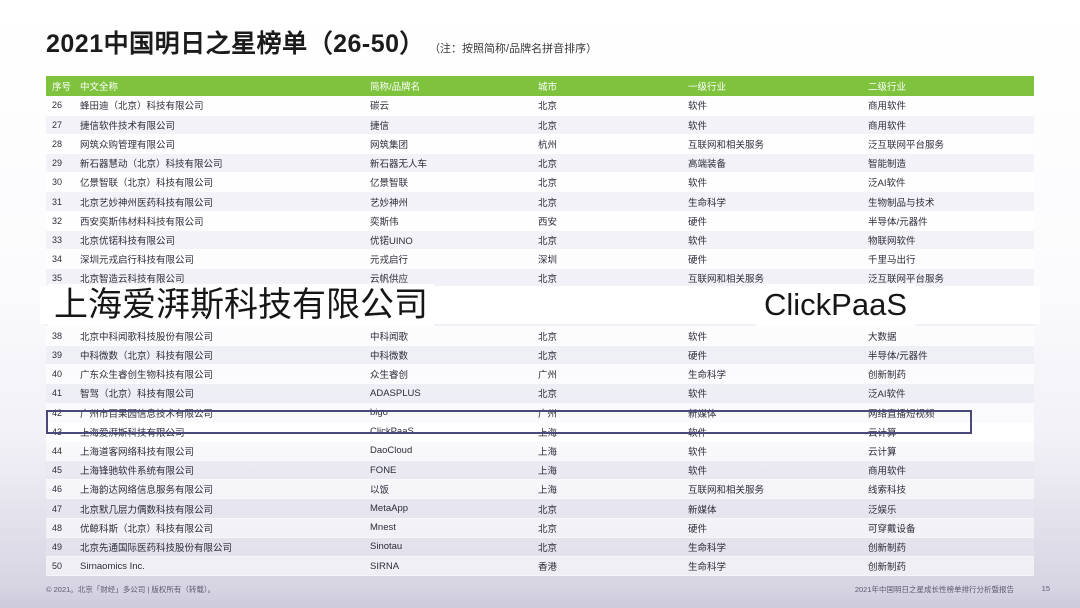  Describe the element at coordinates (221, 374) in the screenshot. I see `cell-name: 广东众生睿创生物科技有限公司` at that location.